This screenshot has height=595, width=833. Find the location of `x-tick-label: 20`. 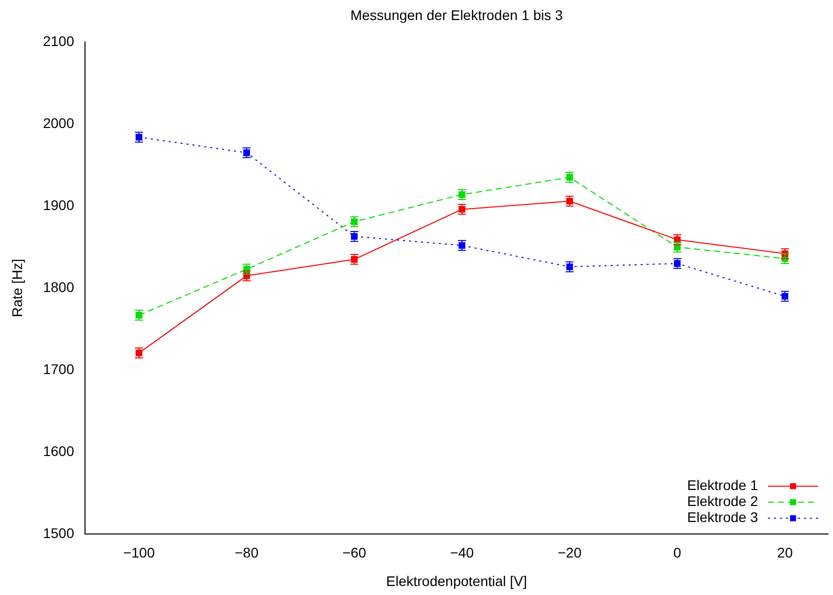

x-tick-label: 20 is located at coordinates (785, 552).